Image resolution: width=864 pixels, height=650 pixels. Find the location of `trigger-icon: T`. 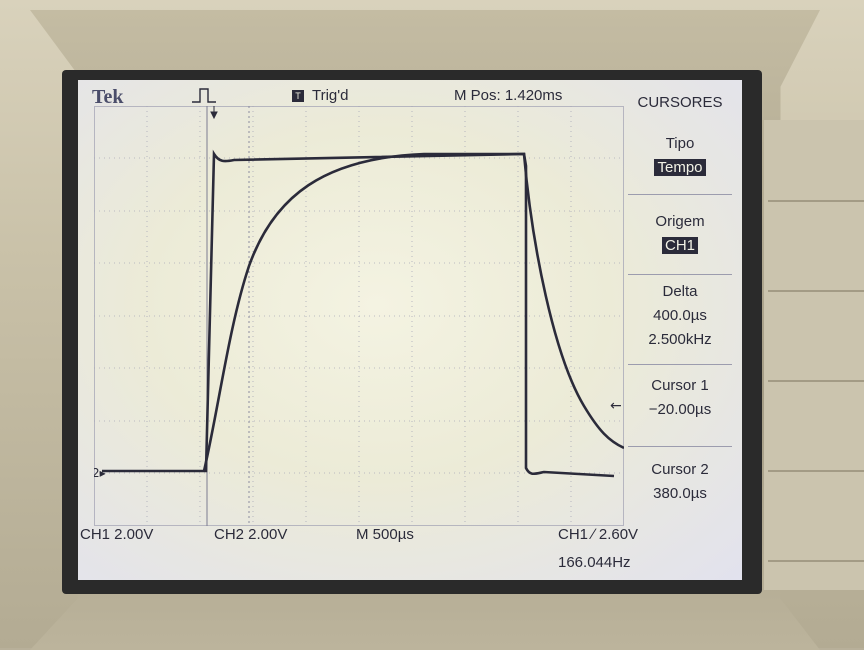

trigger-icon: T is located at coordinates (298, 96).